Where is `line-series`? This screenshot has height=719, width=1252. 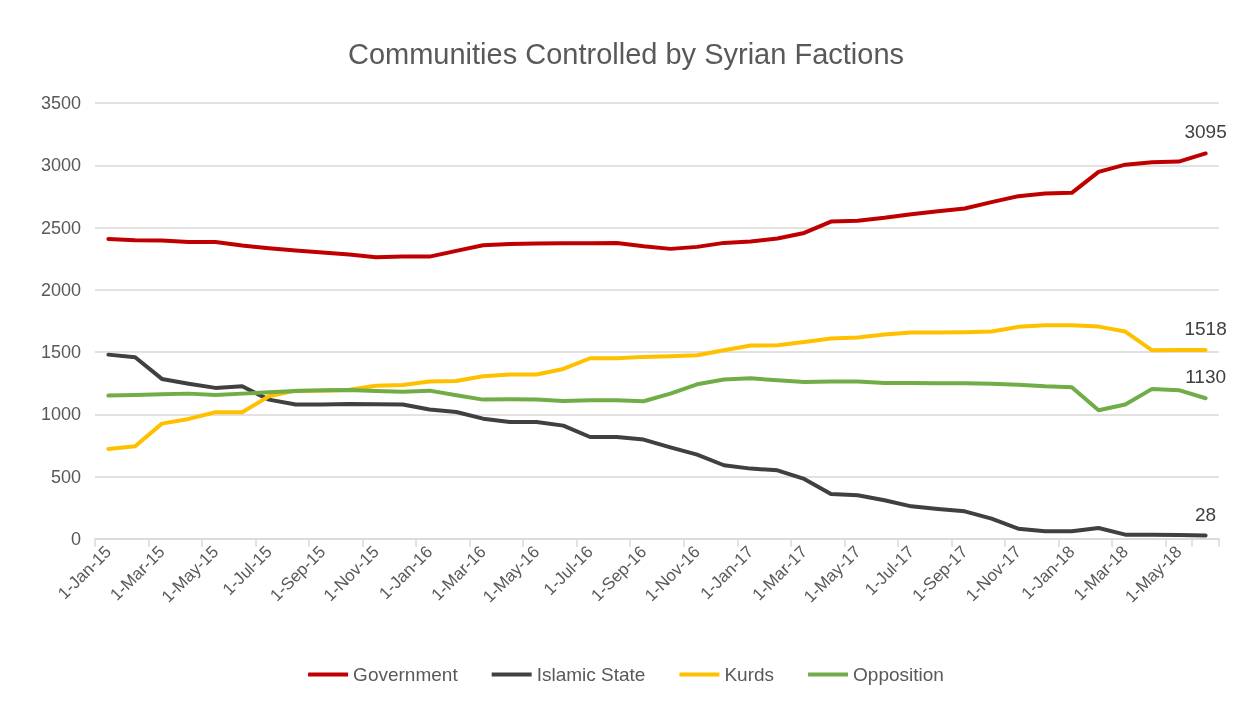 line-series is located at coordinates (657, 205).